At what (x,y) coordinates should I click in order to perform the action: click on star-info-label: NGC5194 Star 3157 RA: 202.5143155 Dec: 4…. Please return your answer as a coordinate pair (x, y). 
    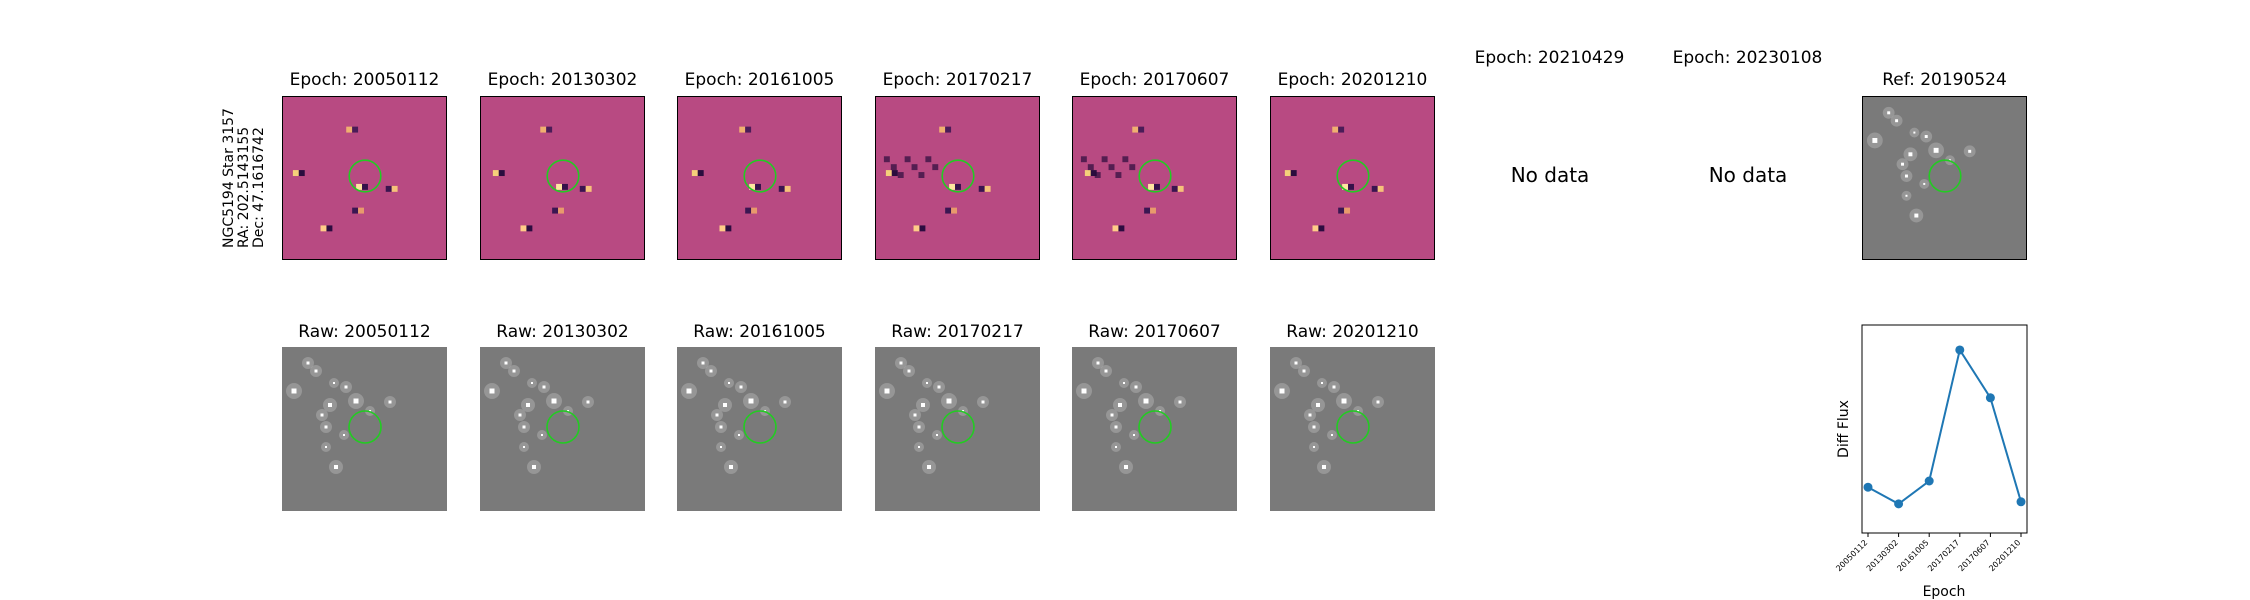
    Looking at the image, I should click on (244, 178).